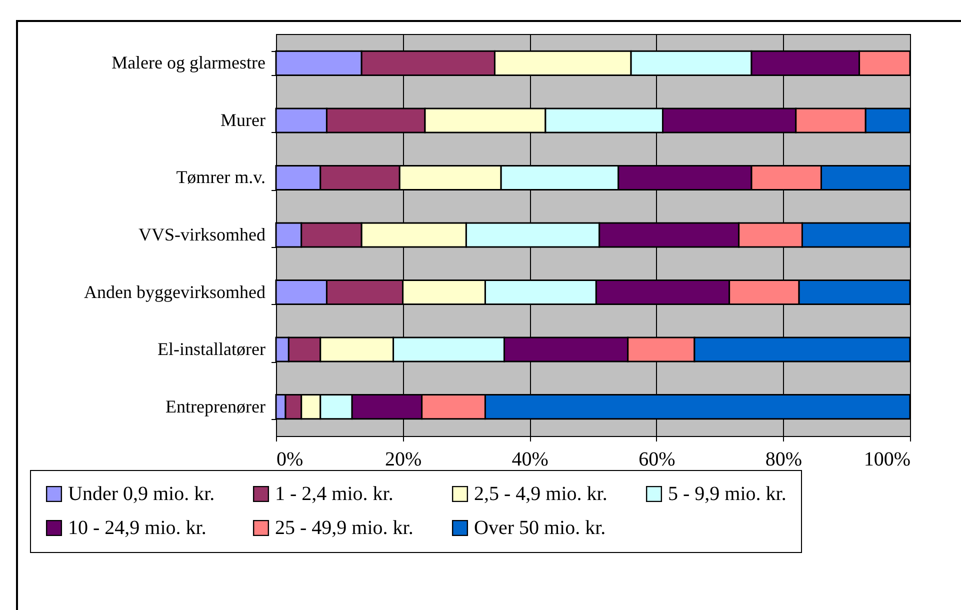  Describe the element at coordinates (290, 459) in the screenshot. I see `x-tick-label: 0%` at that location.